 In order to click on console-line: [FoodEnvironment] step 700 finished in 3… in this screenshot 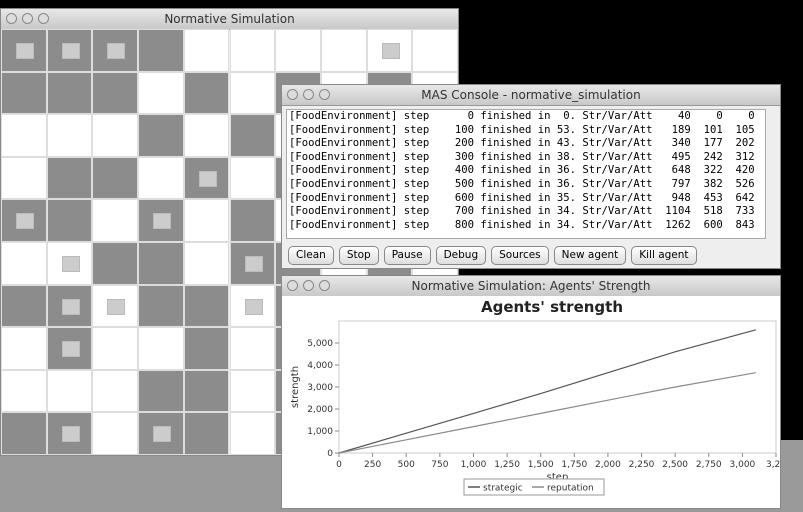, I will do `click(522, 211)`.